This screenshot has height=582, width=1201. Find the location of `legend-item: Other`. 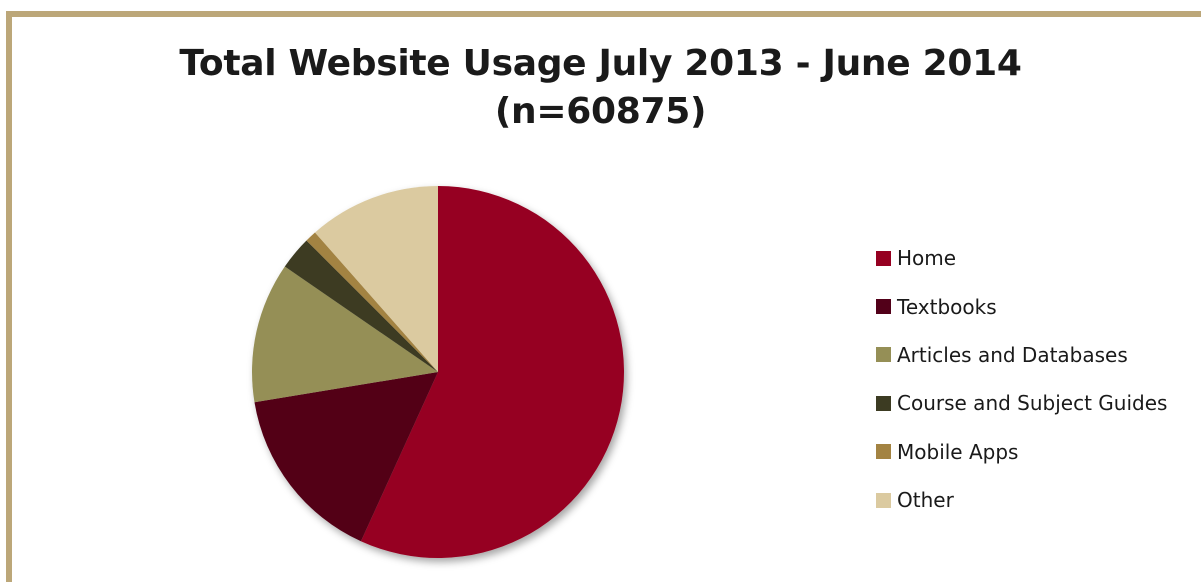

legend-item: Other is located at coordinates (1021, 500).